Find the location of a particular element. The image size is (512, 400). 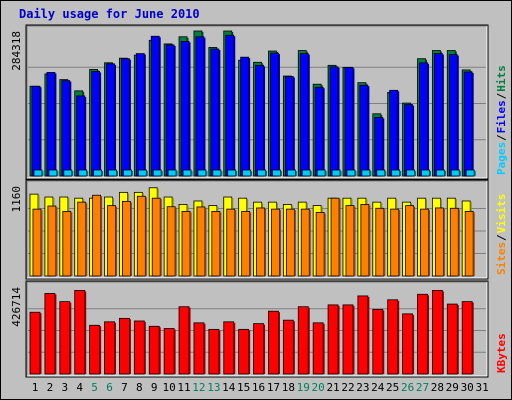

x-label-day-28: 28 is located at coordinates (437, 387).